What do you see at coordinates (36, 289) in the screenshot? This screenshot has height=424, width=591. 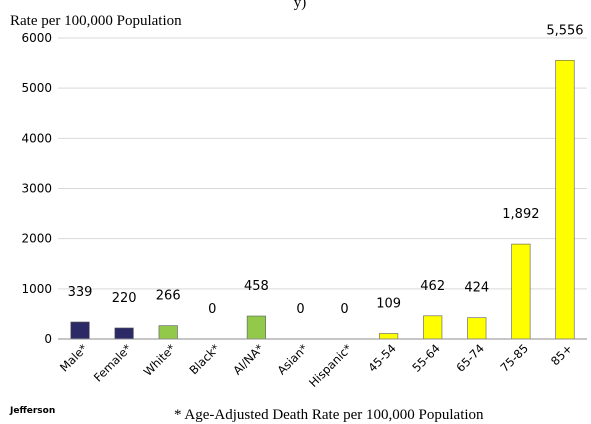 I see `y-tick-label: 1000` at bounding box center [36, 289].